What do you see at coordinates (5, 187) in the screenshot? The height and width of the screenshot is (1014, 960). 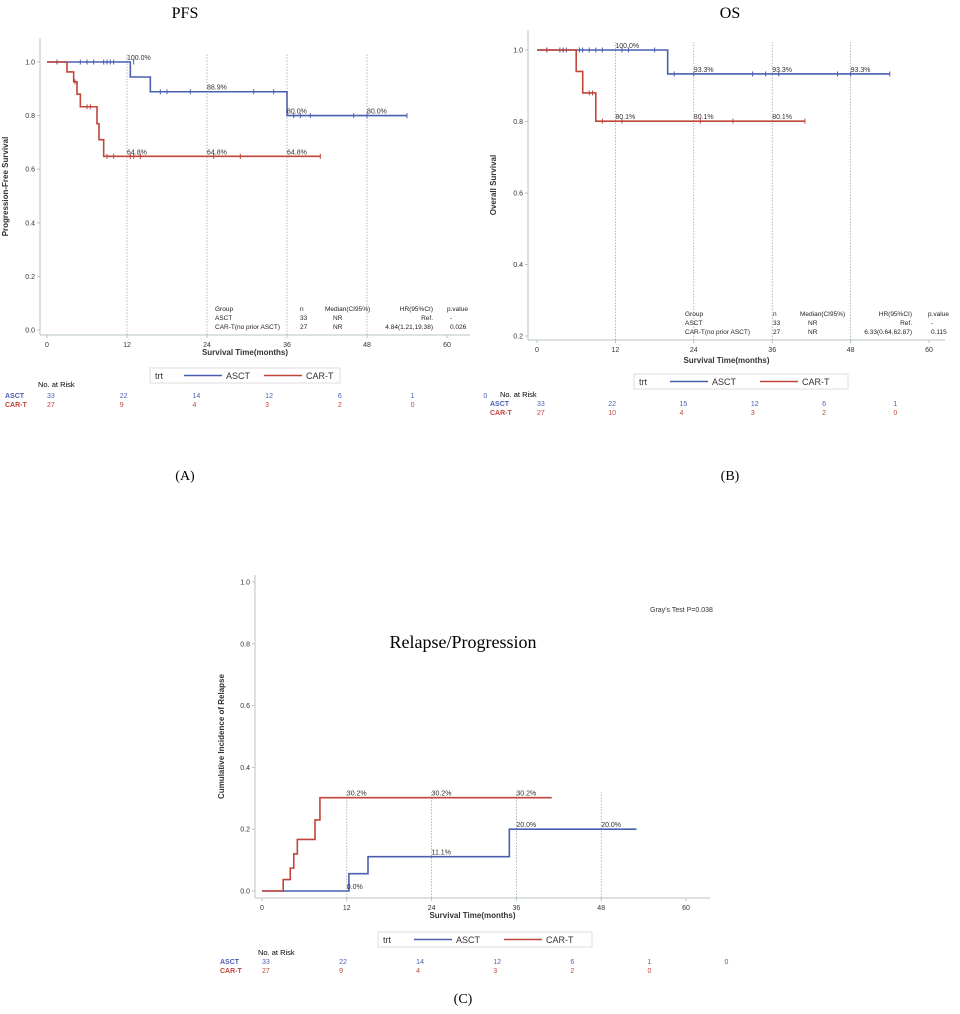 I see `y-axis-label: Progression-Free Survival` at bounding box center [5, 187].